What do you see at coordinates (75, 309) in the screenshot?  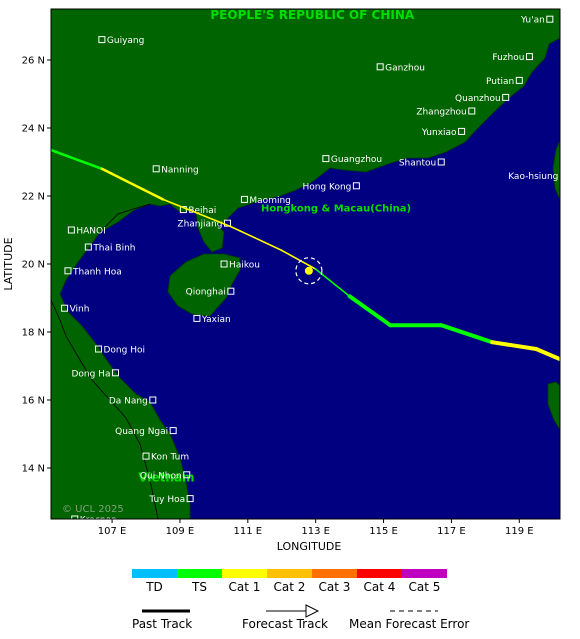 I see `city-marker: Vinh` at bounding box center [75, 309].